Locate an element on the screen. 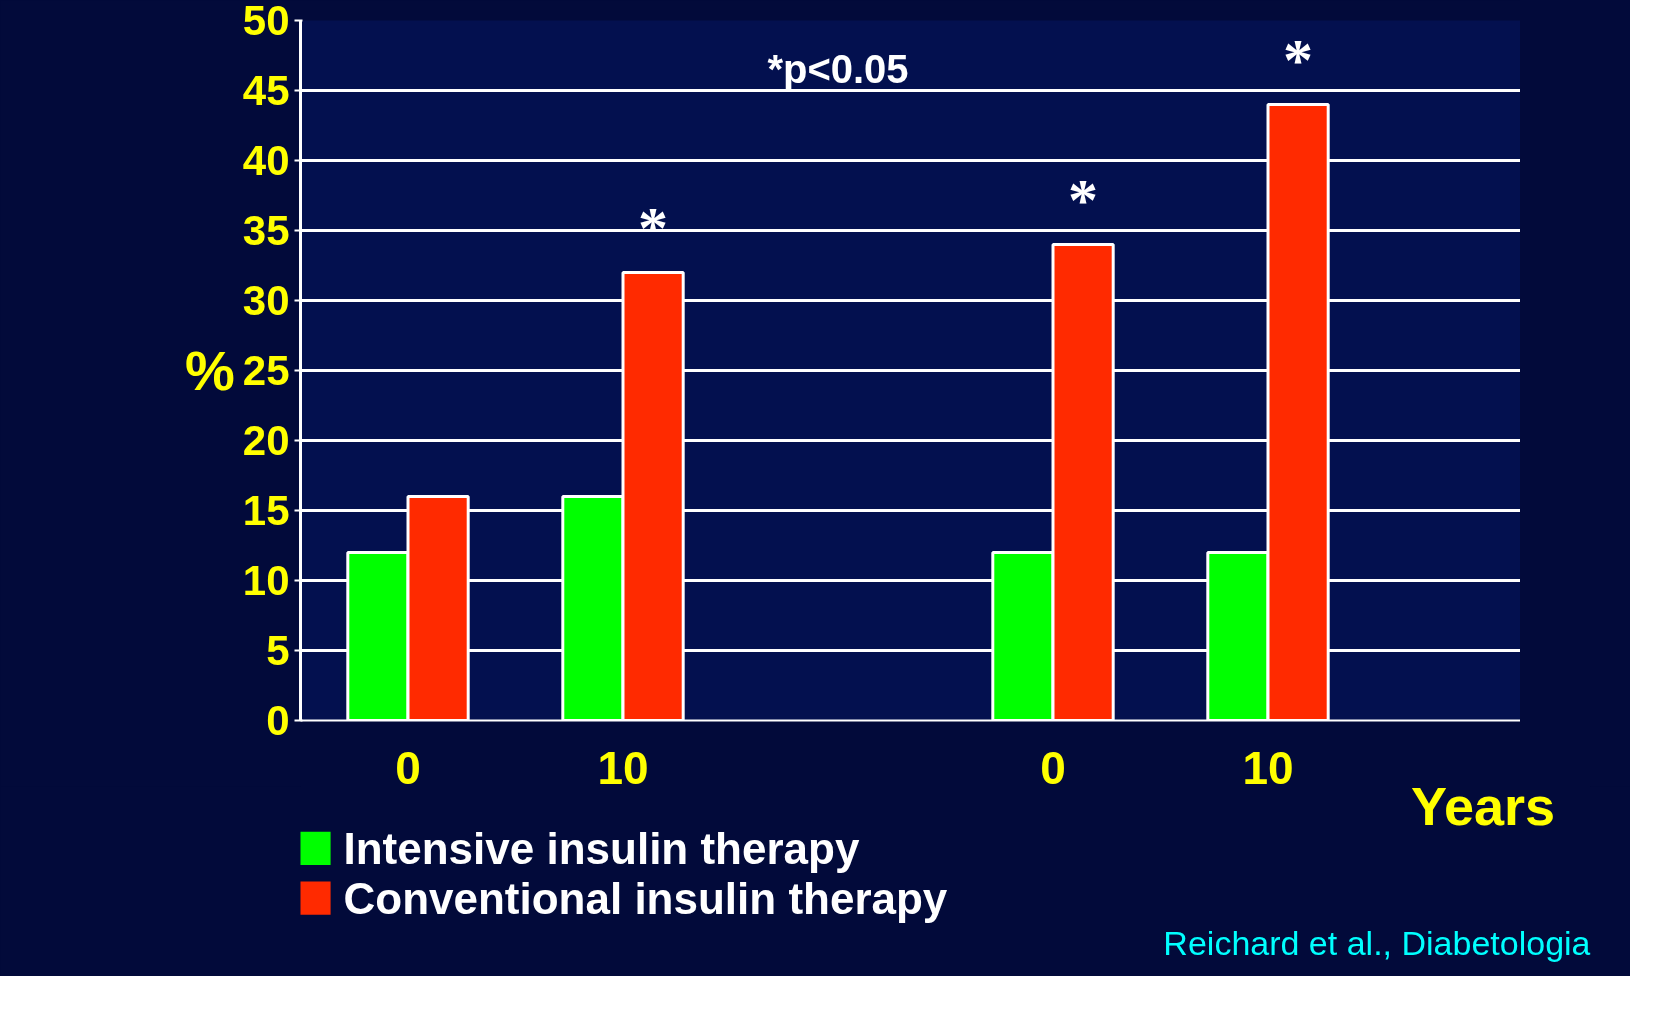 This screenshot has height=1031, width=1673. legend-label: Conventional insulin therapy is located at coordinates (645, 898).